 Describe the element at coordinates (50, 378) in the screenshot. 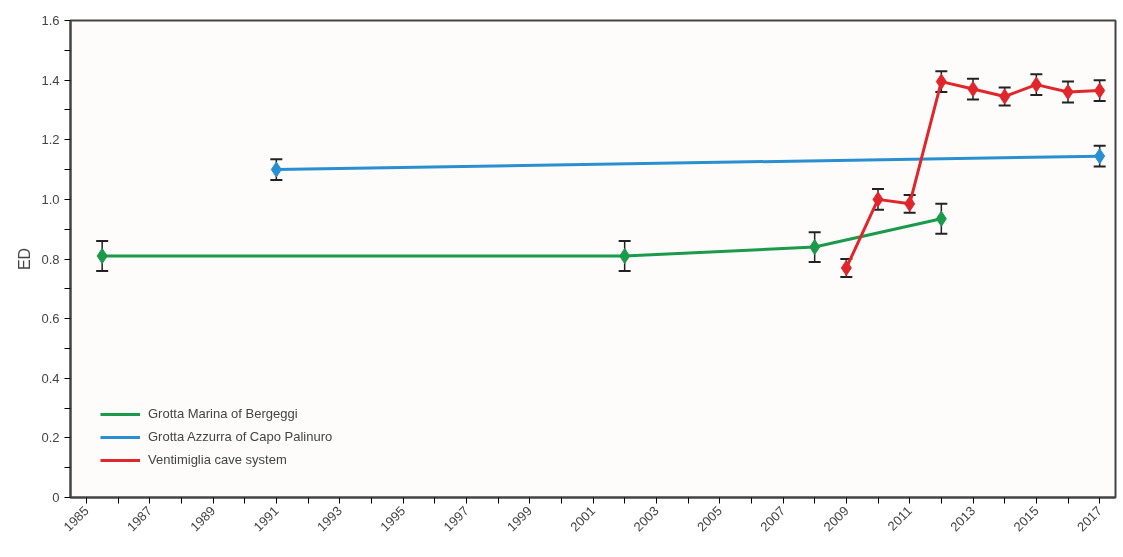

I see `y-tick-label: 0.4` at that location.